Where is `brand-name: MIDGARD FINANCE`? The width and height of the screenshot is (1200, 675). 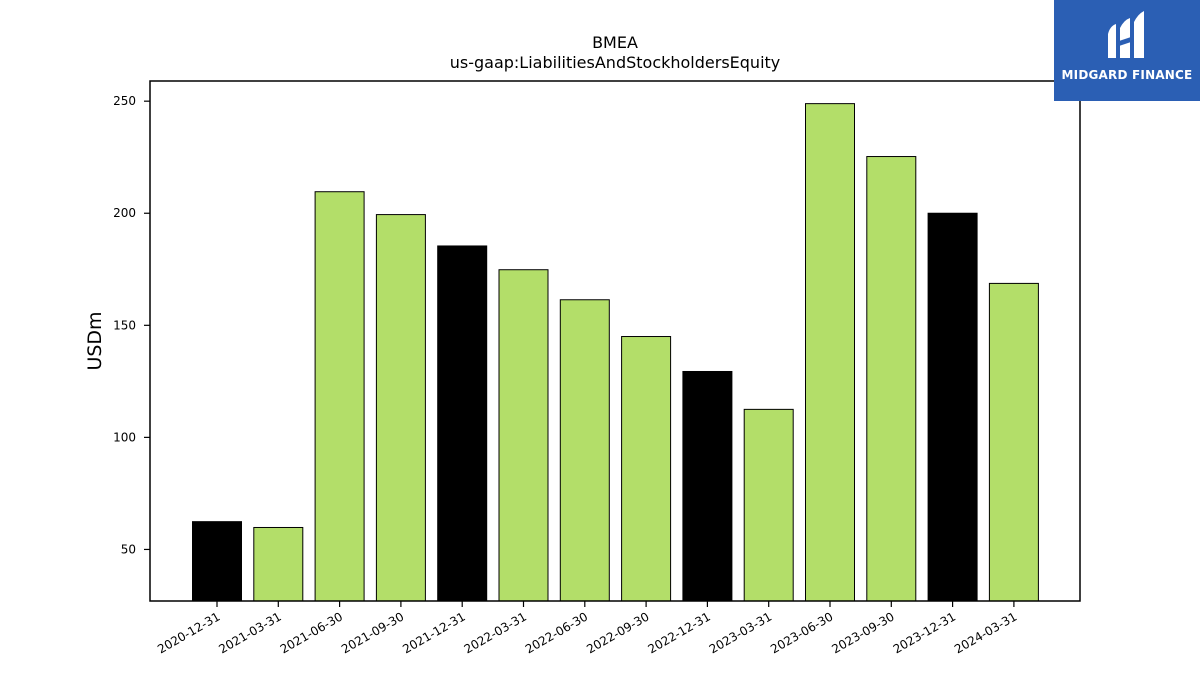
brand-name: MIDGARD FINANCE is located at coordinates (1127, 75).